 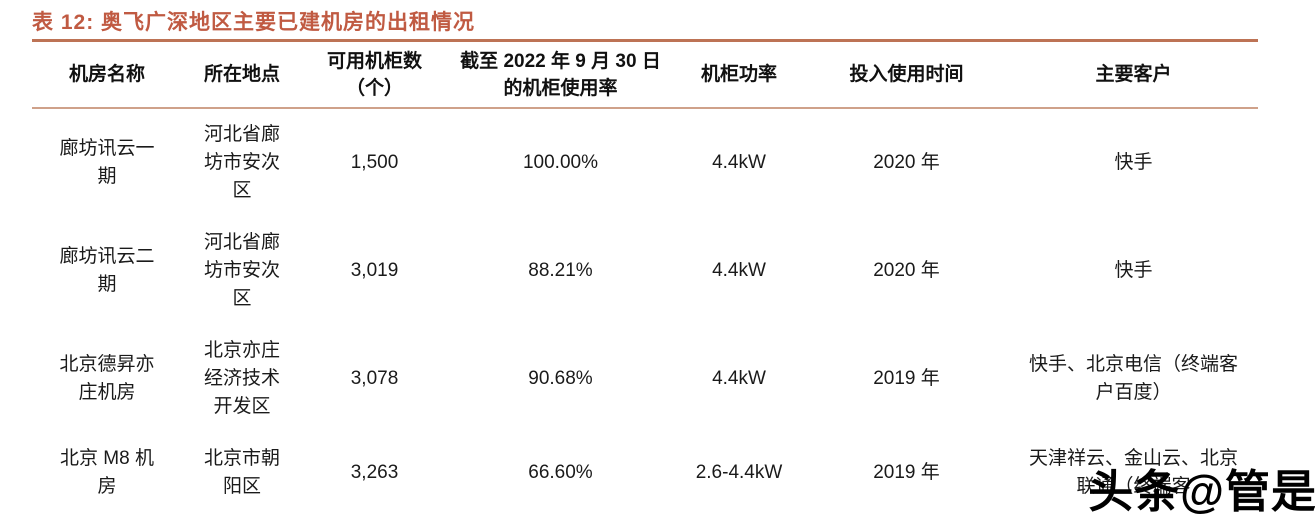 I want to click on cell-location: 北京市朝 阳区, so click(x=241, y=472).